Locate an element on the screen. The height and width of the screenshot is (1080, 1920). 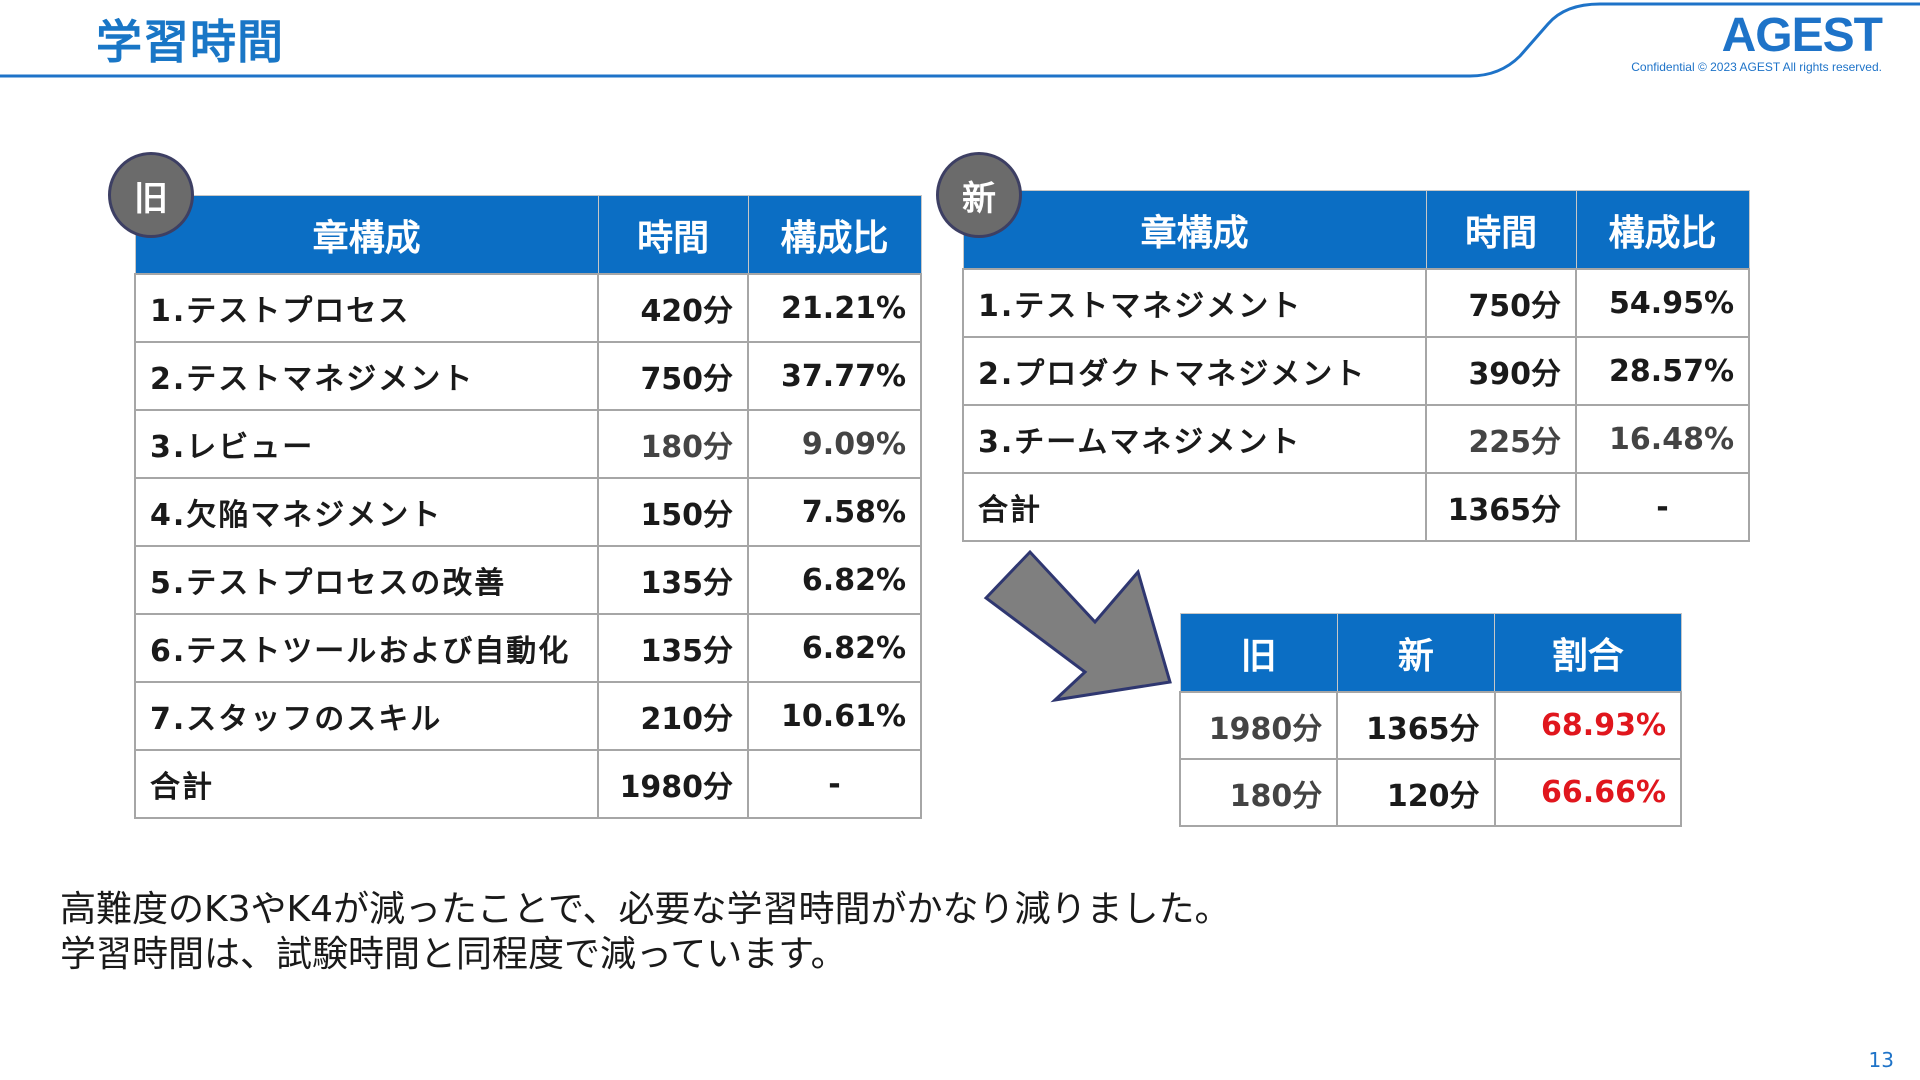
chapter-name: 1.テストマネジメント is located at coordinates (1194, 303).